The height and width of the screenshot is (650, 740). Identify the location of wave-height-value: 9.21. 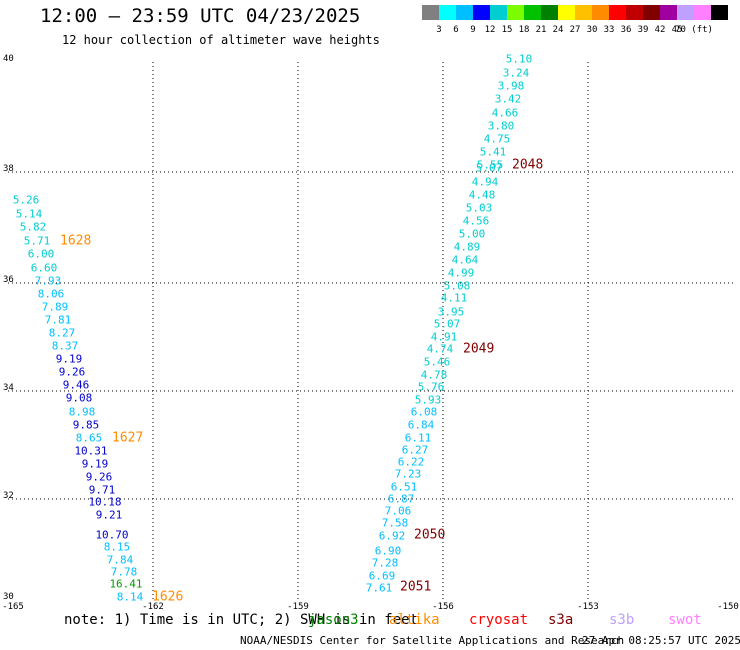
(109, 515).